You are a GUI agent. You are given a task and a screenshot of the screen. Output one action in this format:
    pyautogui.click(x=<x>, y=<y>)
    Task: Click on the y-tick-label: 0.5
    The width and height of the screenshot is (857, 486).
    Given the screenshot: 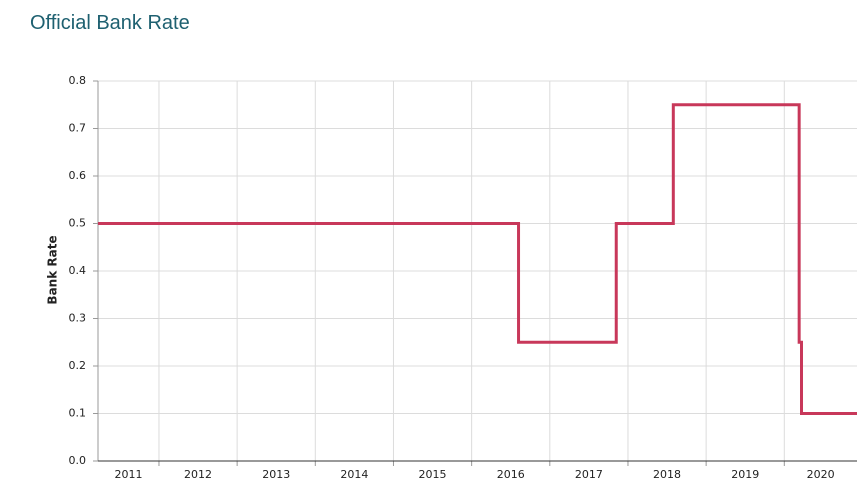 What is the action you would take?
    pyautogui.click(x=78, y=223)
    